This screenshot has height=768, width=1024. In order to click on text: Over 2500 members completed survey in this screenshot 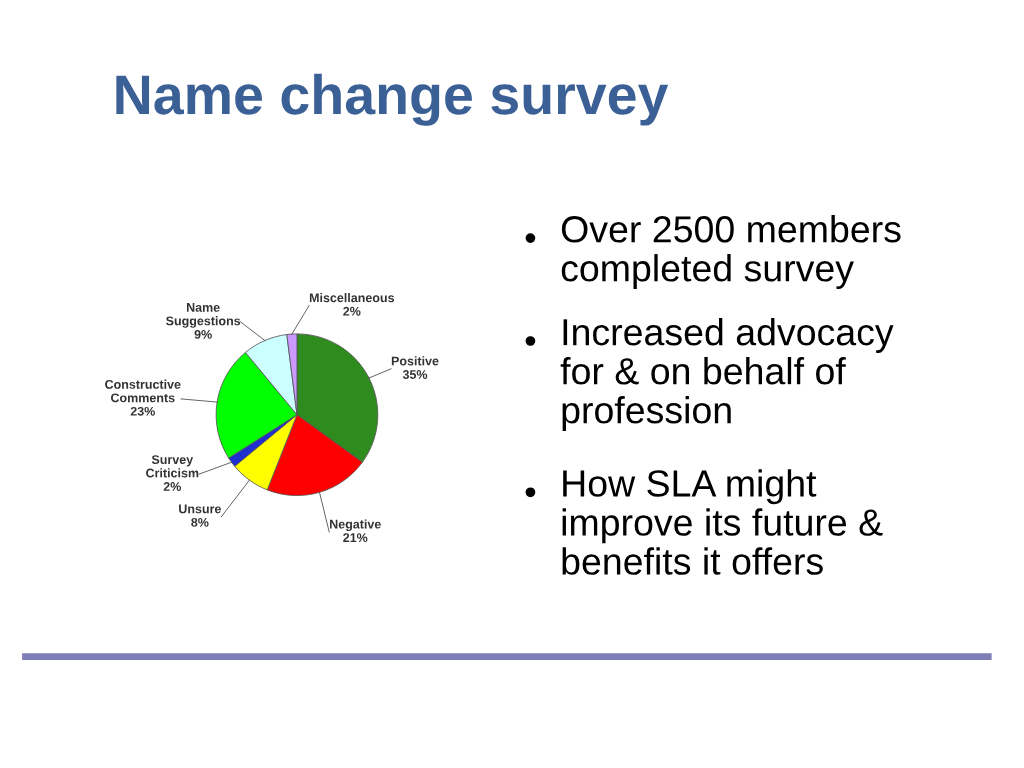, I will do `click(731, 252)`.